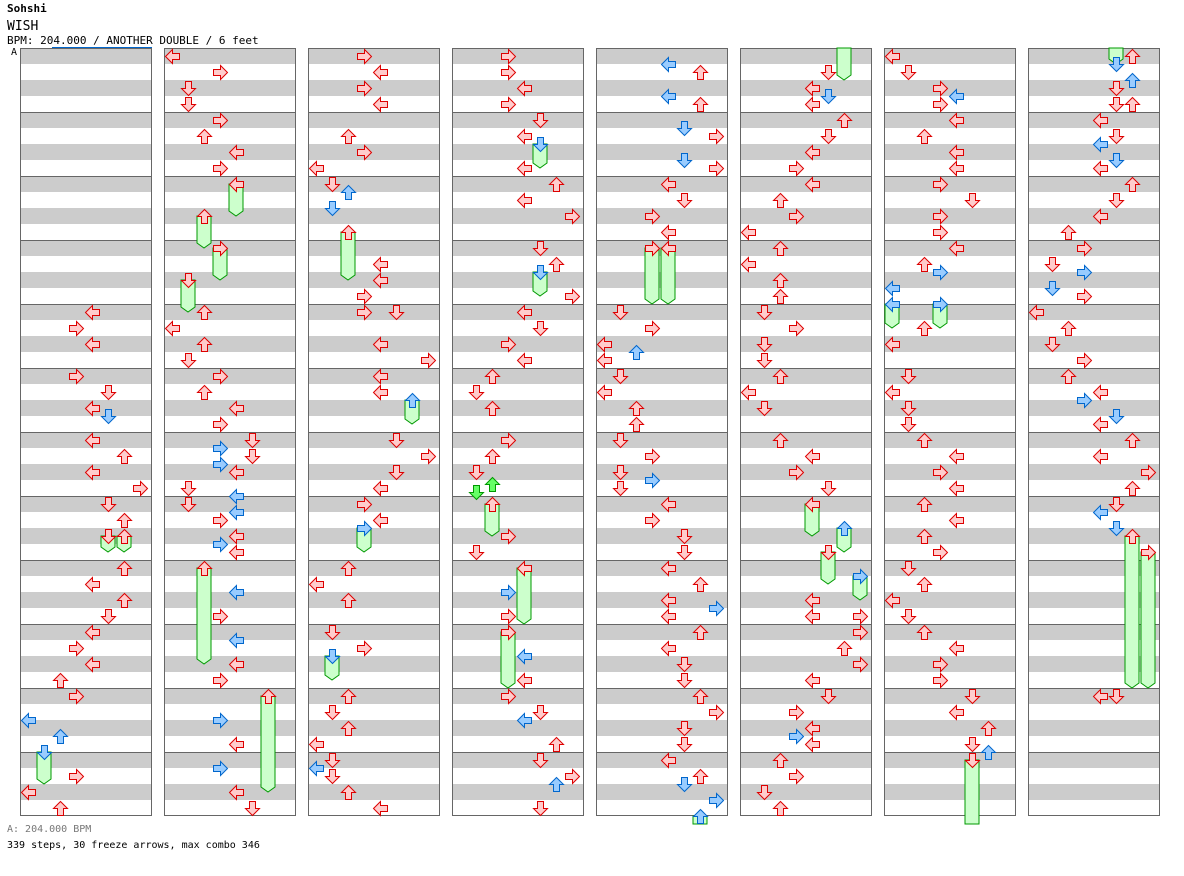  I want to click on eighth-right-arrow-icon, so click(221, 768).